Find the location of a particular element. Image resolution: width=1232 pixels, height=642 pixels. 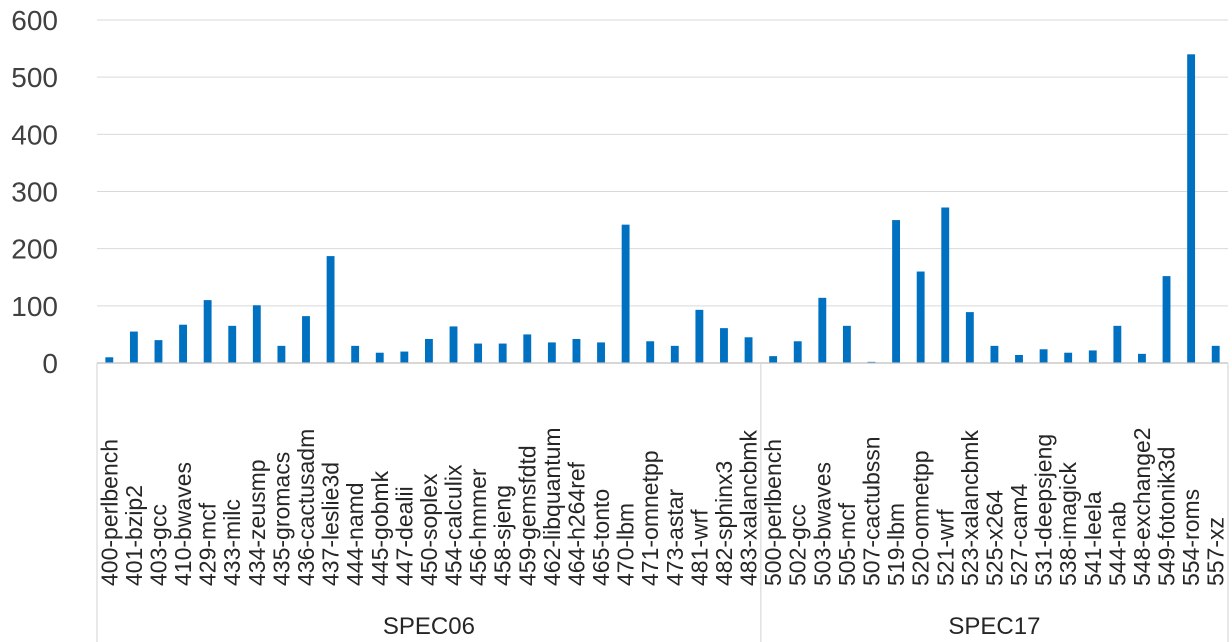

category-label: 527-cam4 is located at coordinates (1019, 535).